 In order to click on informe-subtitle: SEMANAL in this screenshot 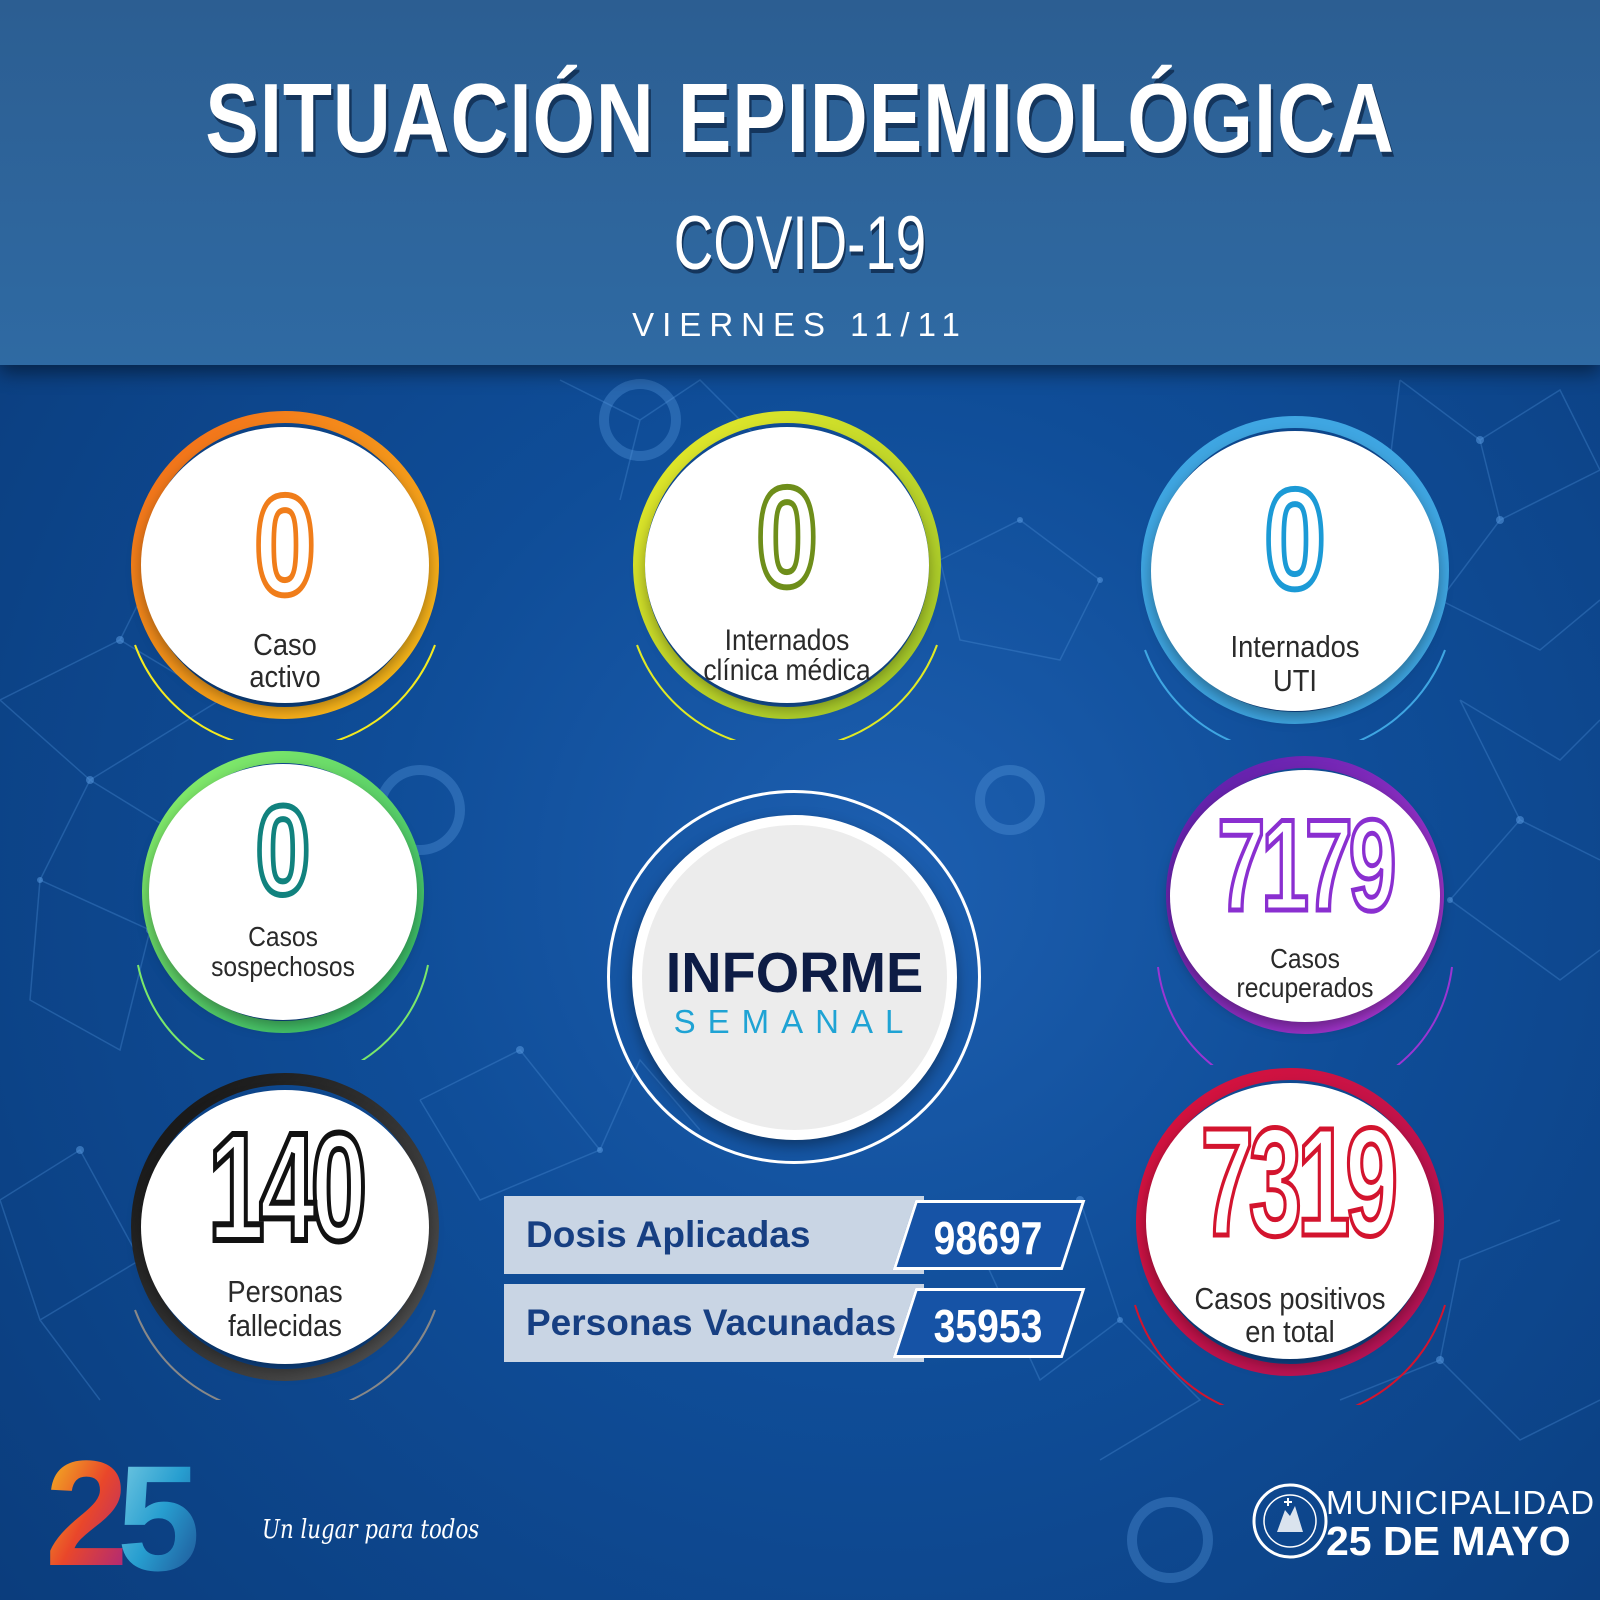, I will do `click(794, 1021)`.